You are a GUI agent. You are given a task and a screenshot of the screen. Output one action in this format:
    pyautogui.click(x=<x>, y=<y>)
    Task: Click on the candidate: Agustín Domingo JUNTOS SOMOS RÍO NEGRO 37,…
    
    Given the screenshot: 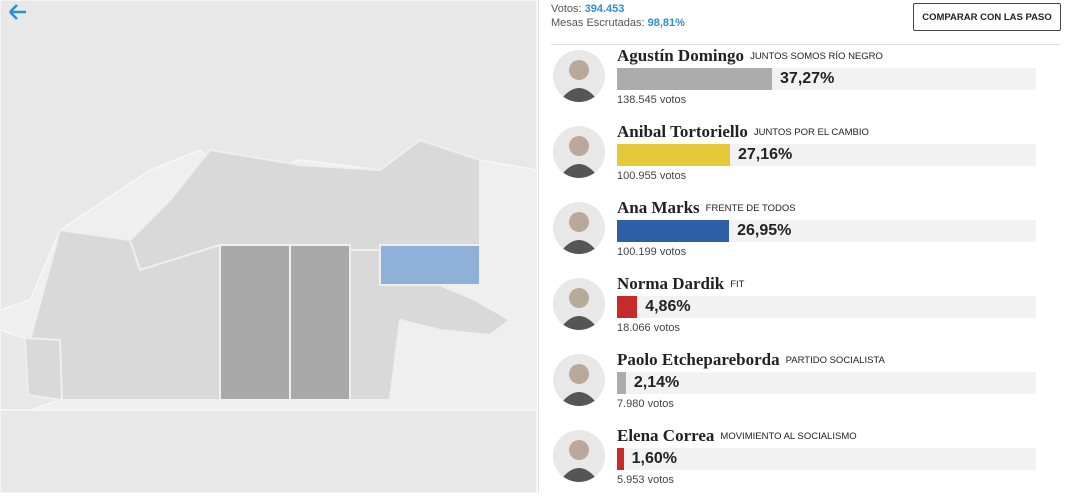 What is the action you would take?
    pyautogui.click(x=803, y=84)
    